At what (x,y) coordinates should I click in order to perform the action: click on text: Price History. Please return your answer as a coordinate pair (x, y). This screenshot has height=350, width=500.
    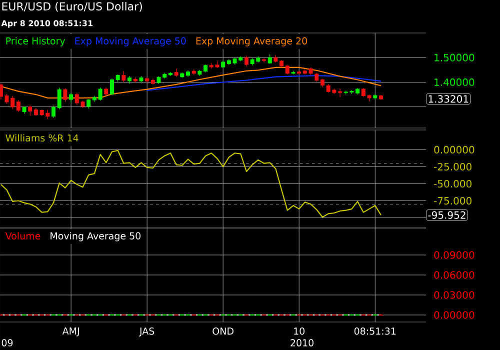
    Looking at the image, I should click on (36, 41).